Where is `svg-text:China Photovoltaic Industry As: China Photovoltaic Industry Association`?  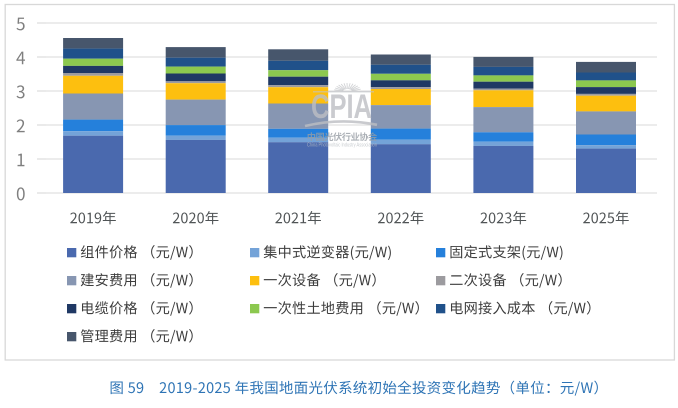
svg-text:China Photovoltaic Industry As: China Photovoltaic Industry Association is located at coordinates (342, 146).